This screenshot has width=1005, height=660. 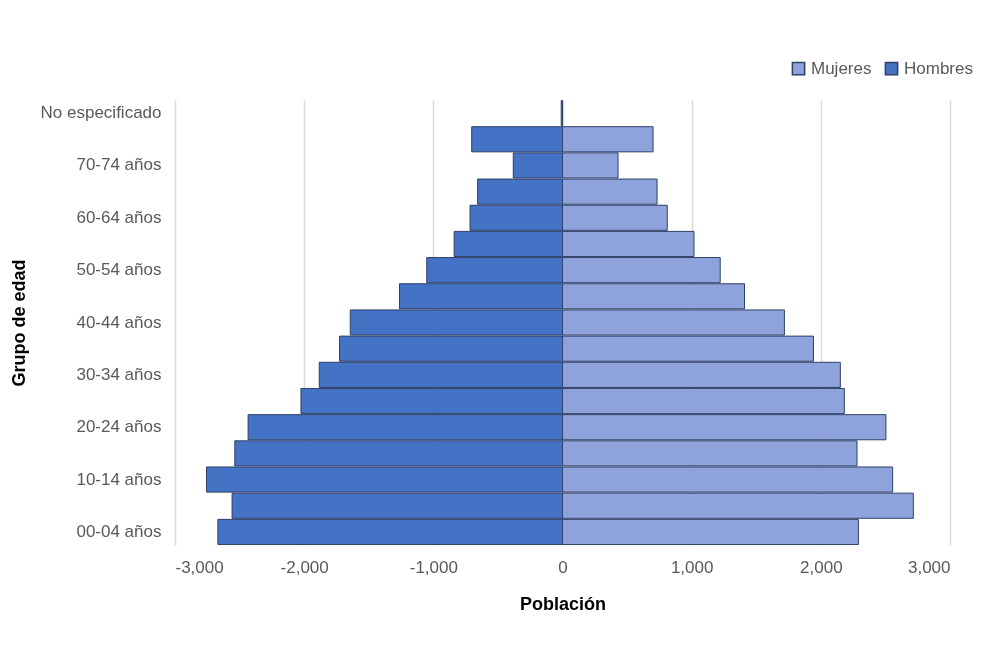 I want to click on y-tick-label: 20-24 años, so click(x=119, y=427).